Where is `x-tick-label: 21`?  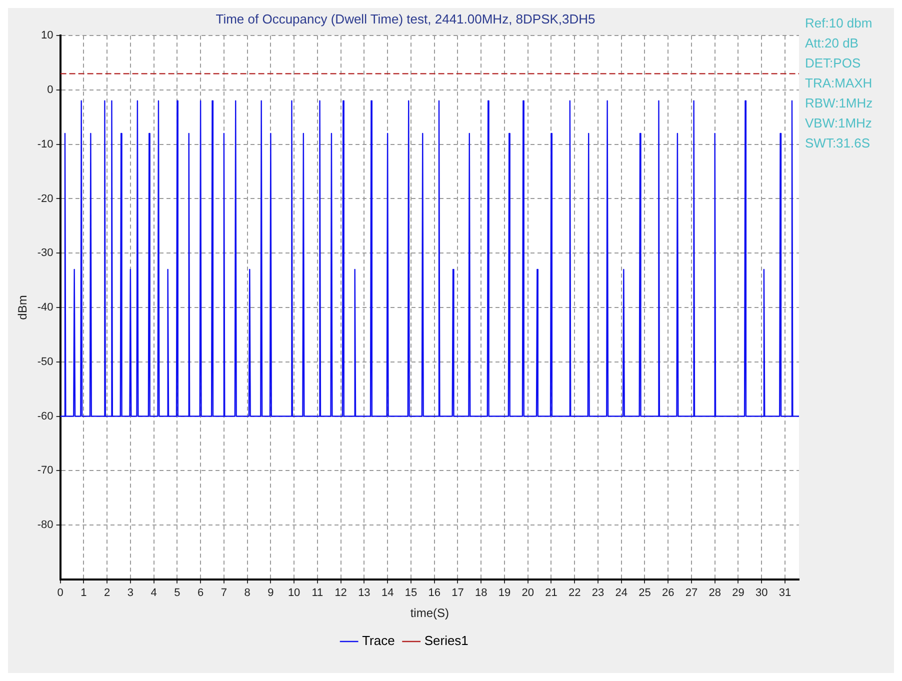
x-tick-label: 21 is located at coordinates (551, 593).